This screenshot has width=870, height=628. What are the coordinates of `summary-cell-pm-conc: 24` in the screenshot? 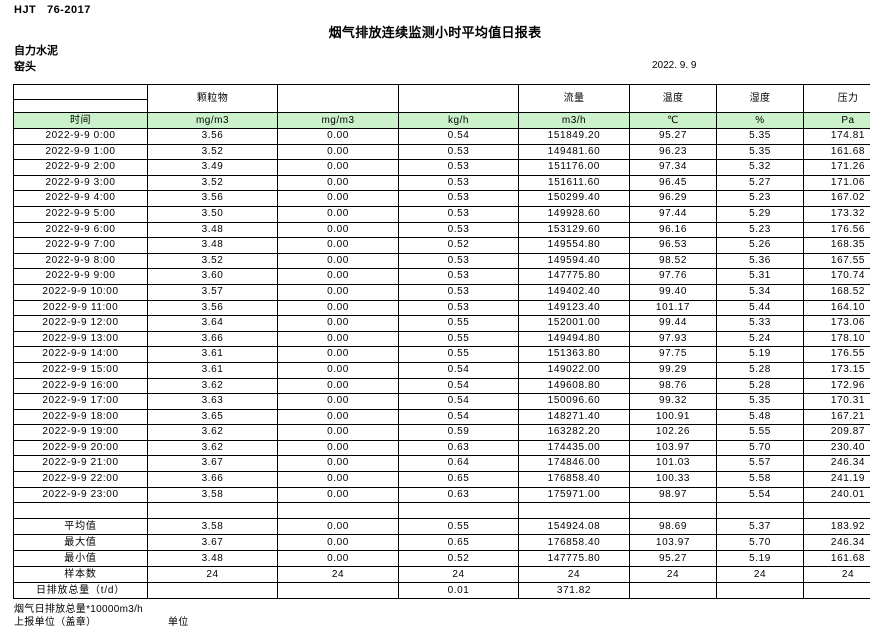 It's located at (212, 575).